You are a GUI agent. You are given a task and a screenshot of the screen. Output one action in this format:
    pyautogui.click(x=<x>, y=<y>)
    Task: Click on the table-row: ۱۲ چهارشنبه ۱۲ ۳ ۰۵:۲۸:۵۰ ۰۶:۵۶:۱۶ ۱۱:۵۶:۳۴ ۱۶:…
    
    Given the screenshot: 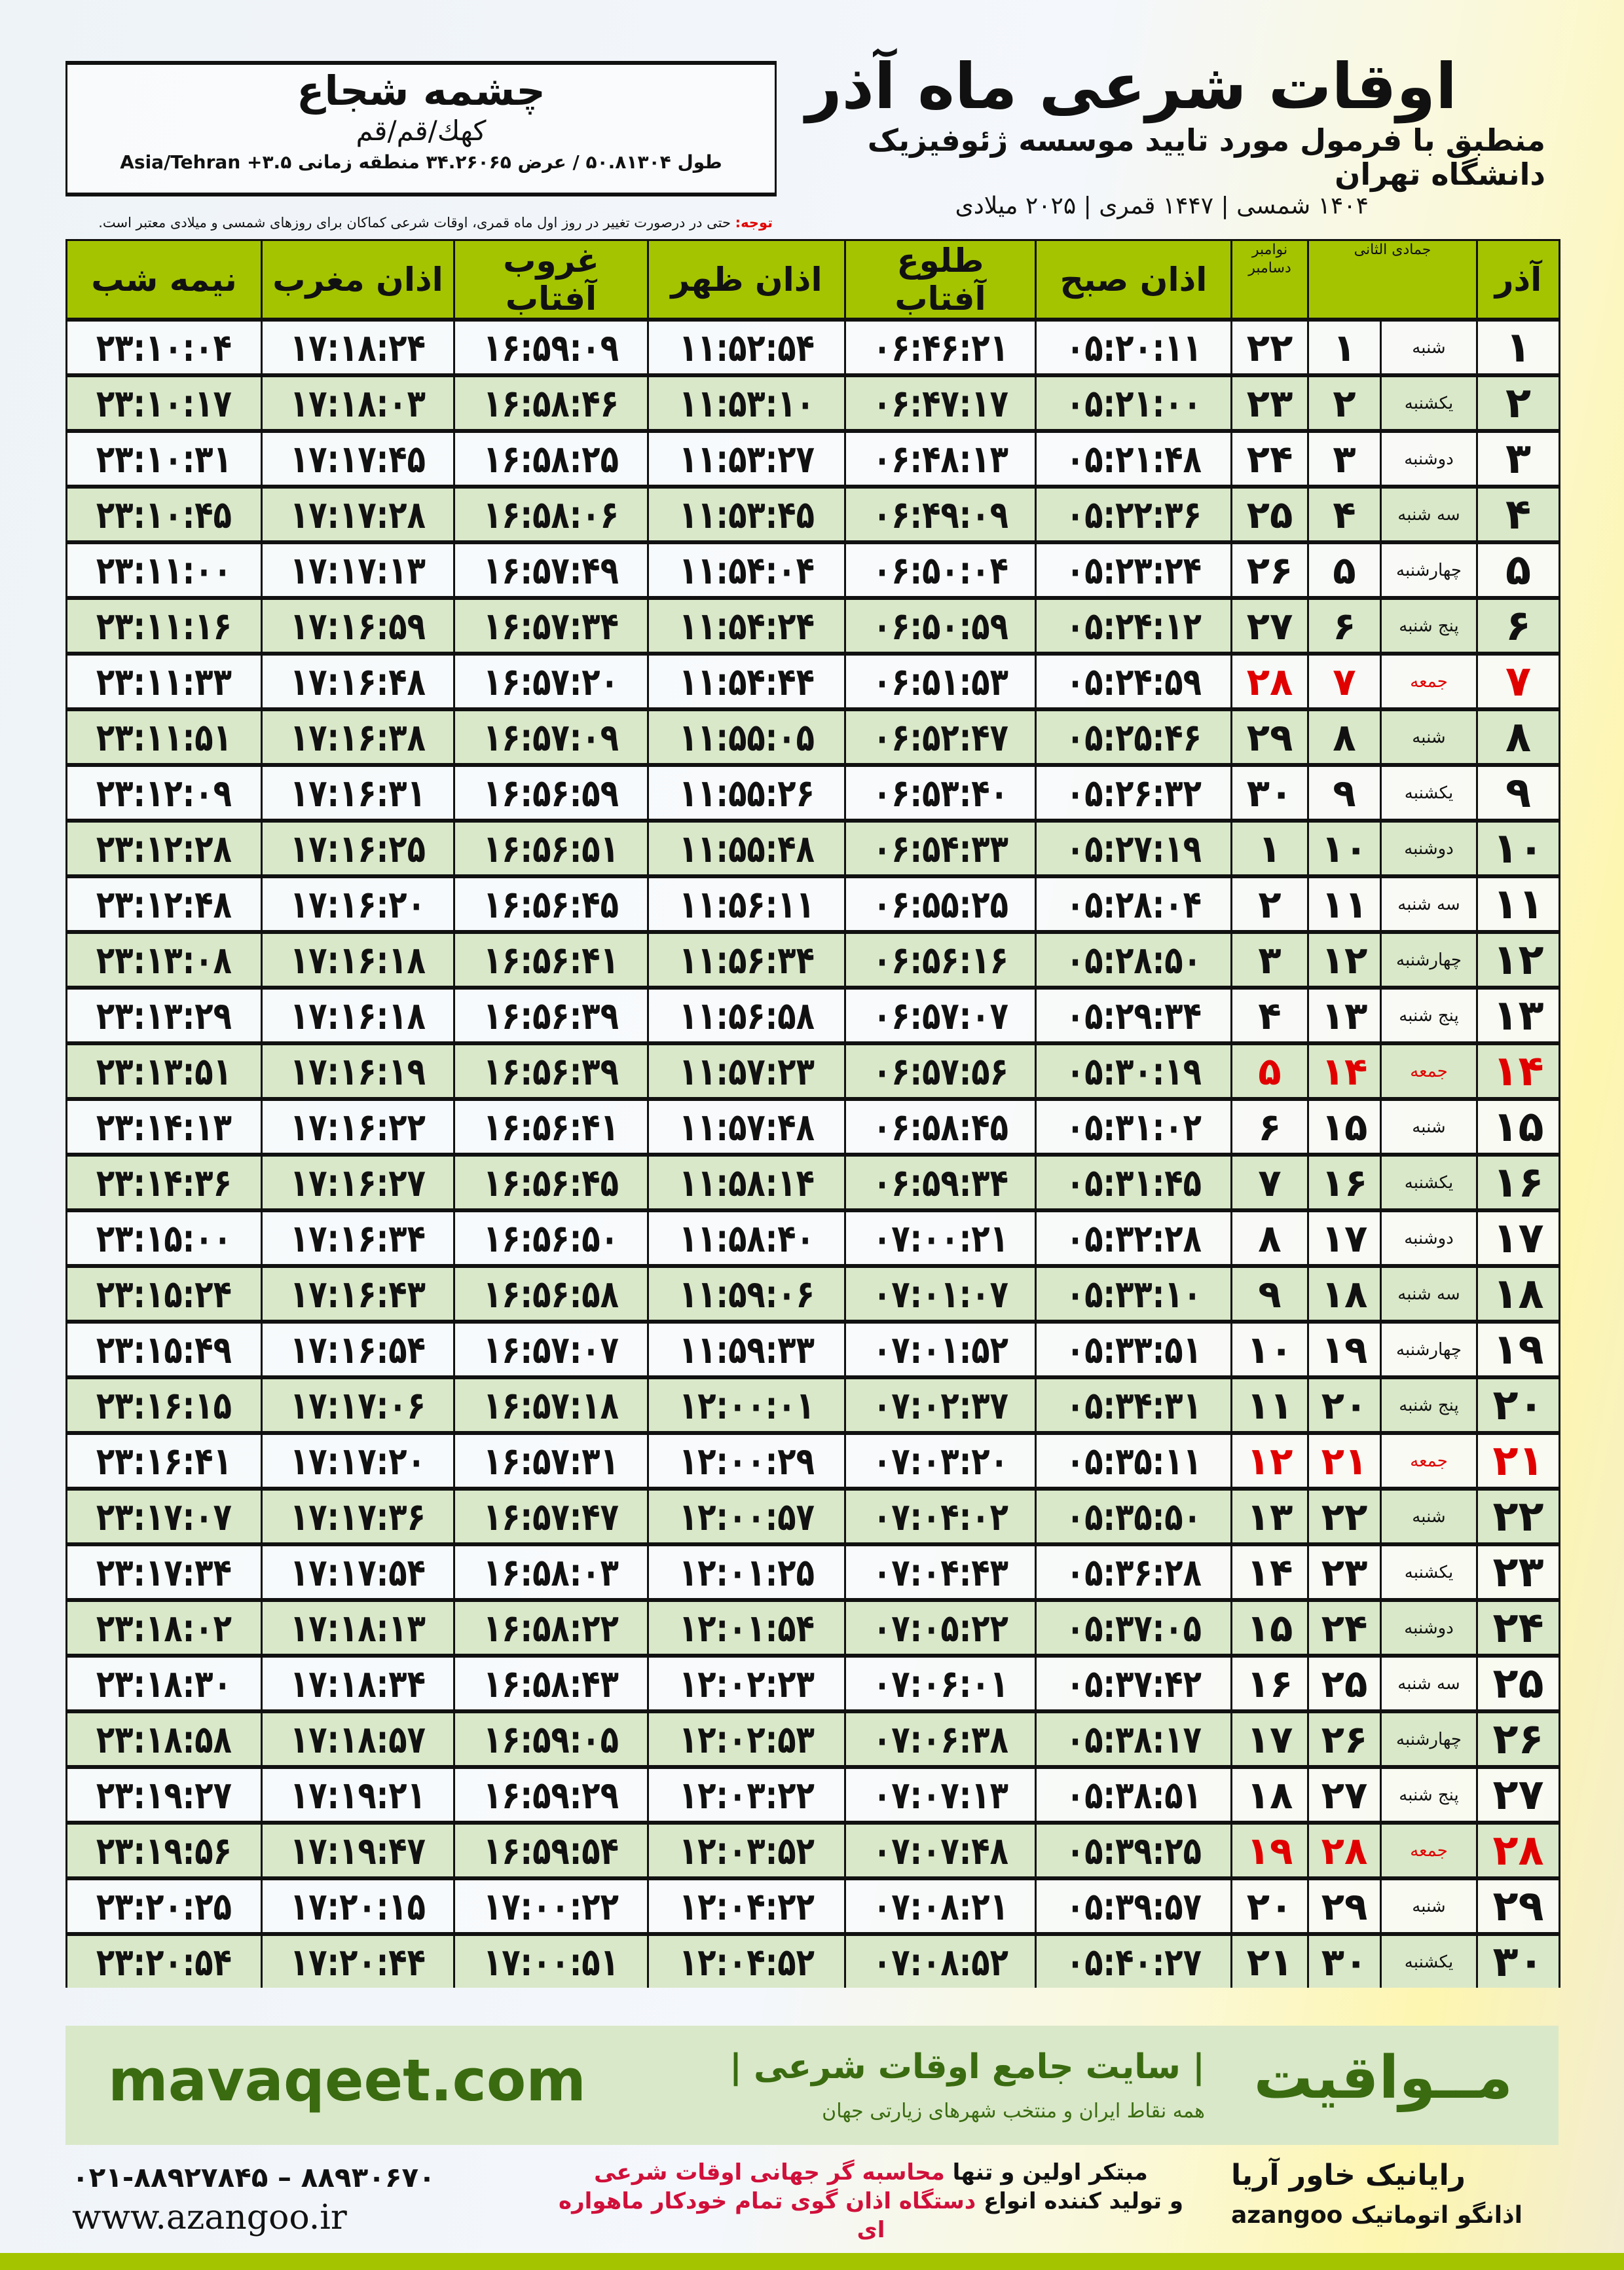 What is the action you would take?
    pyautogui.click(x=812, y=959)
    